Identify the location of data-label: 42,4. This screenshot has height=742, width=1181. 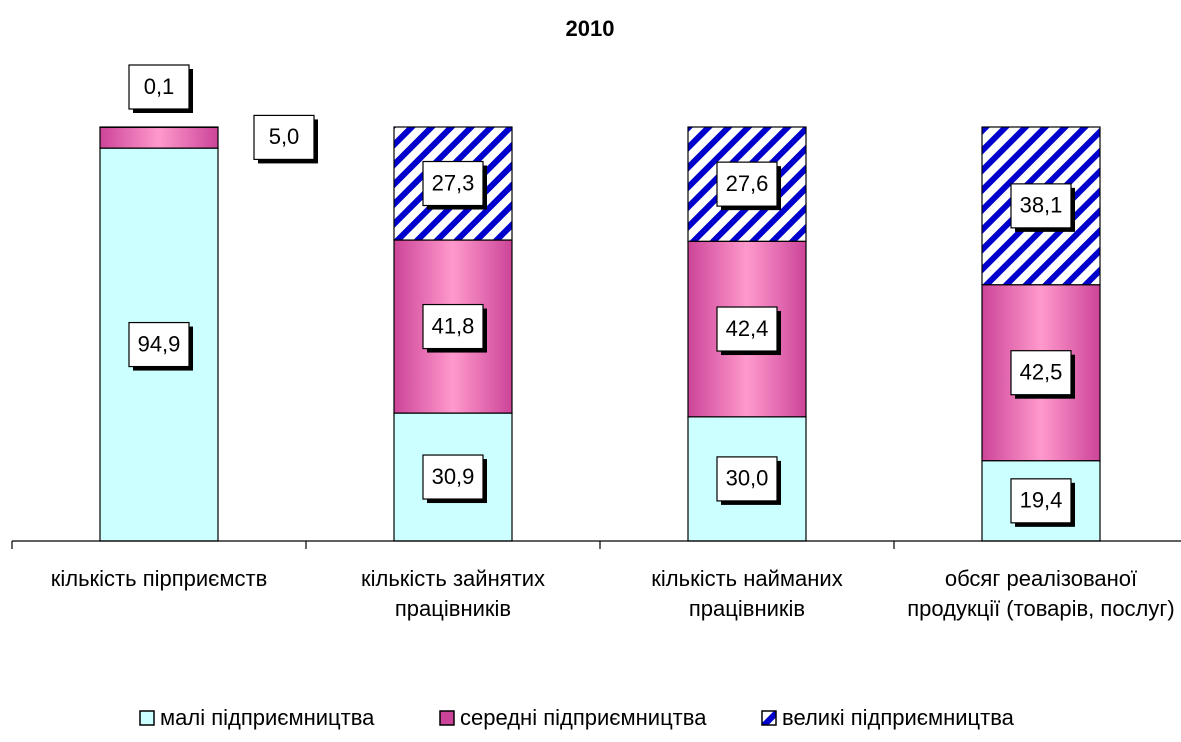
(747, 328).